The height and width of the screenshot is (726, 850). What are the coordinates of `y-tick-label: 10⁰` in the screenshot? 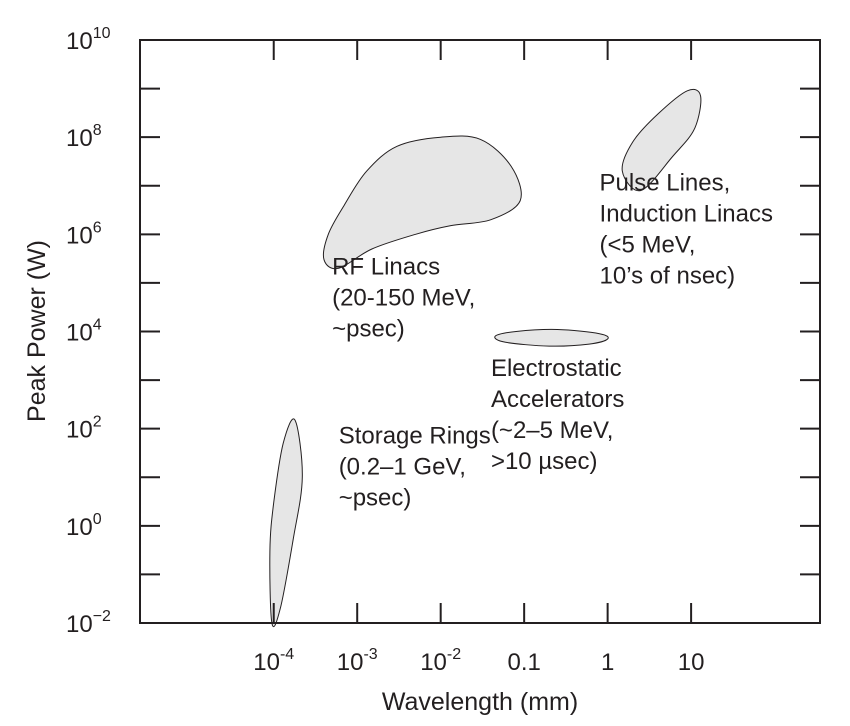 It's located at (84, 526).